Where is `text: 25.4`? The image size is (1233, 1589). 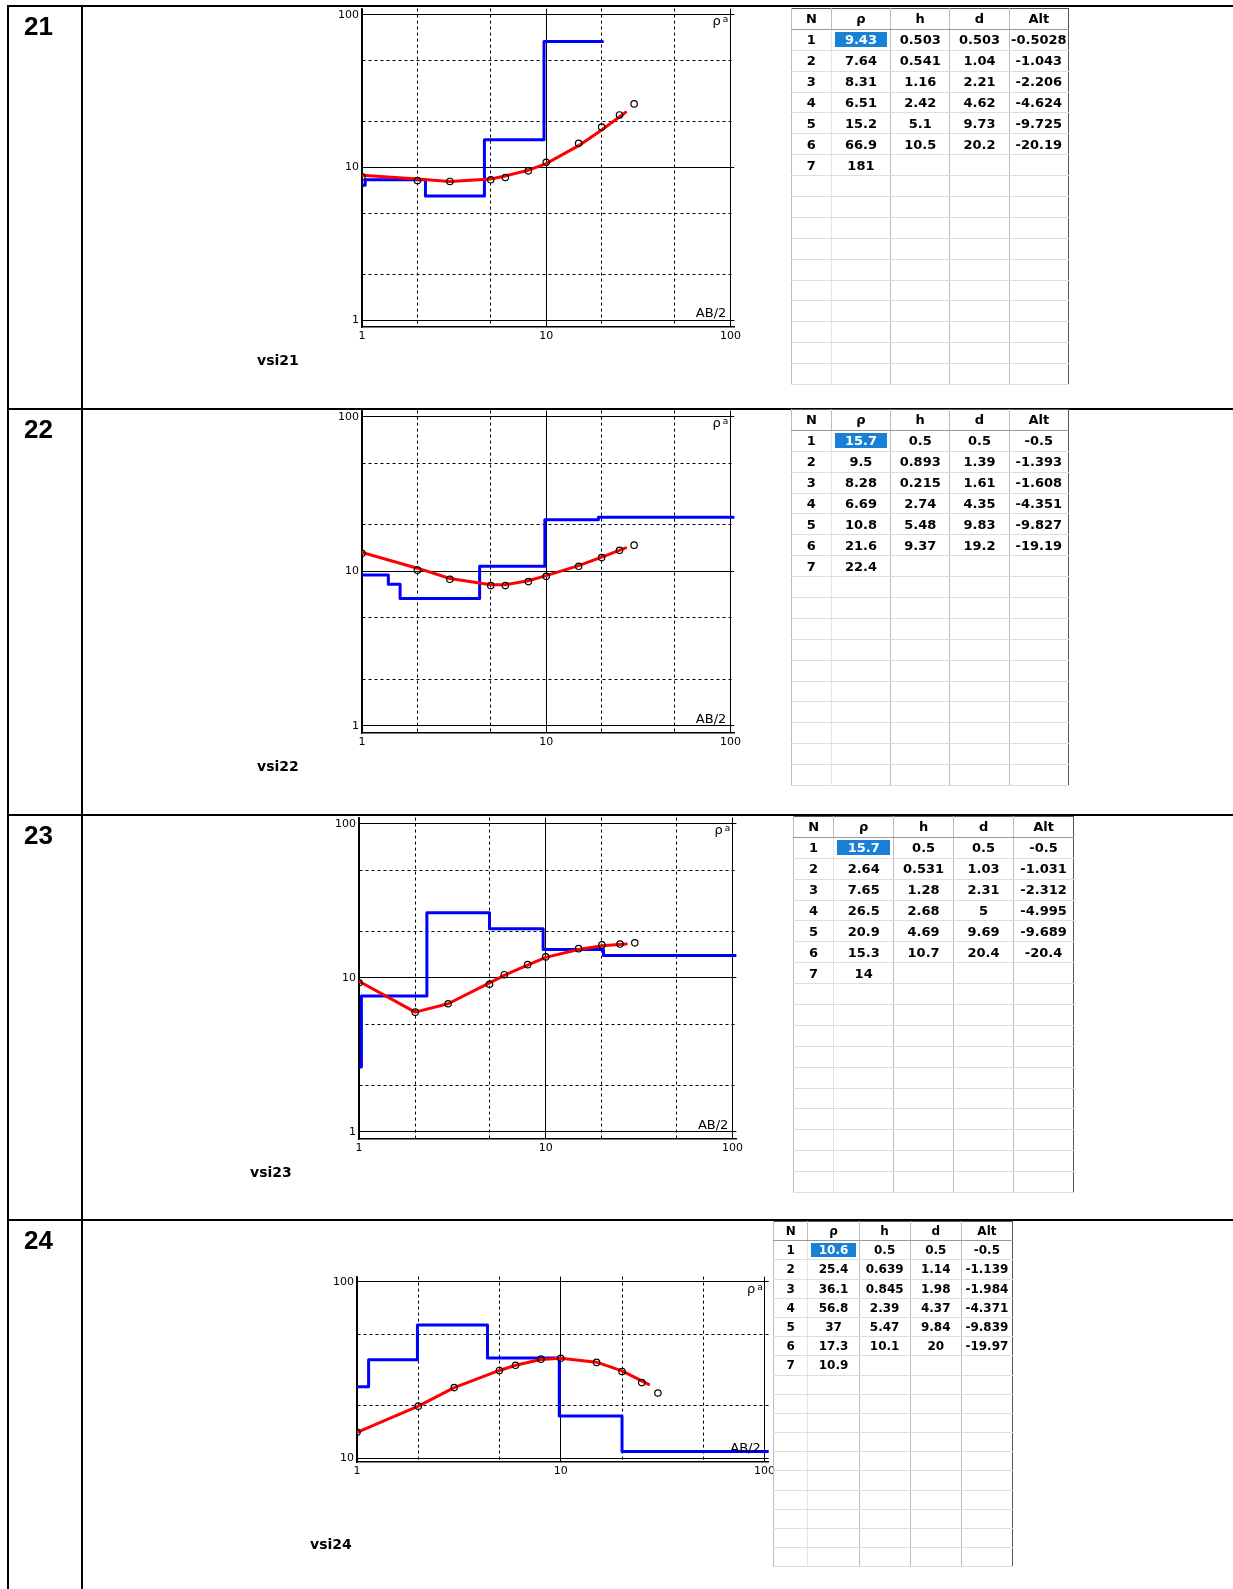
text: 25.4 is located at coordinates (833, 1269).